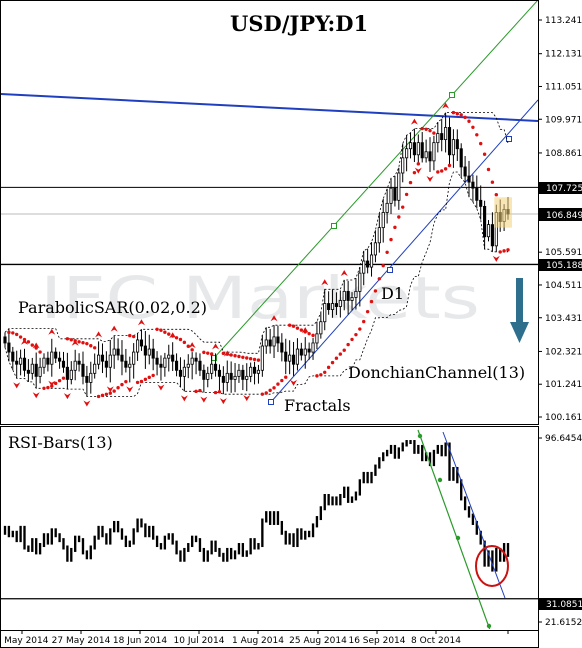  Describe the element at coordinates (563, 385) in the screenshot. I see `y-tick-label: 101.241` at that location.